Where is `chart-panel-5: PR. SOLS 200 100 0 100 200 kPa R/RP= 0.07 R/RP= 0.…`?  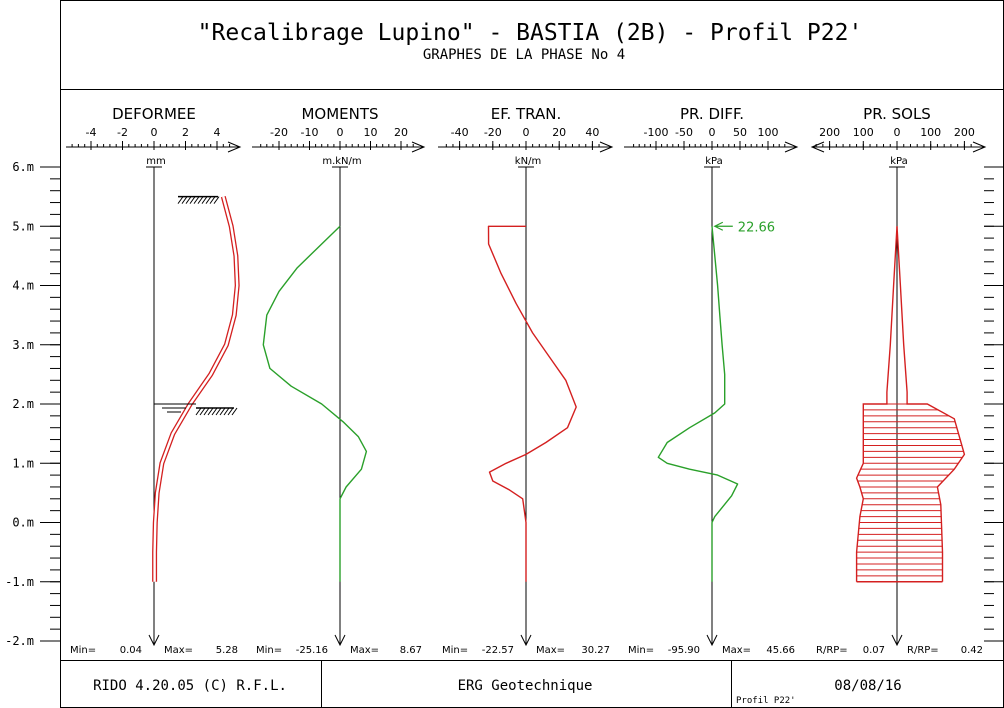
chart-panel-5: PR. SOLS 200 100 0 100 200 kPa R/RP= 0.07 R/RP= 0.… is located at coordinates (898, 380).